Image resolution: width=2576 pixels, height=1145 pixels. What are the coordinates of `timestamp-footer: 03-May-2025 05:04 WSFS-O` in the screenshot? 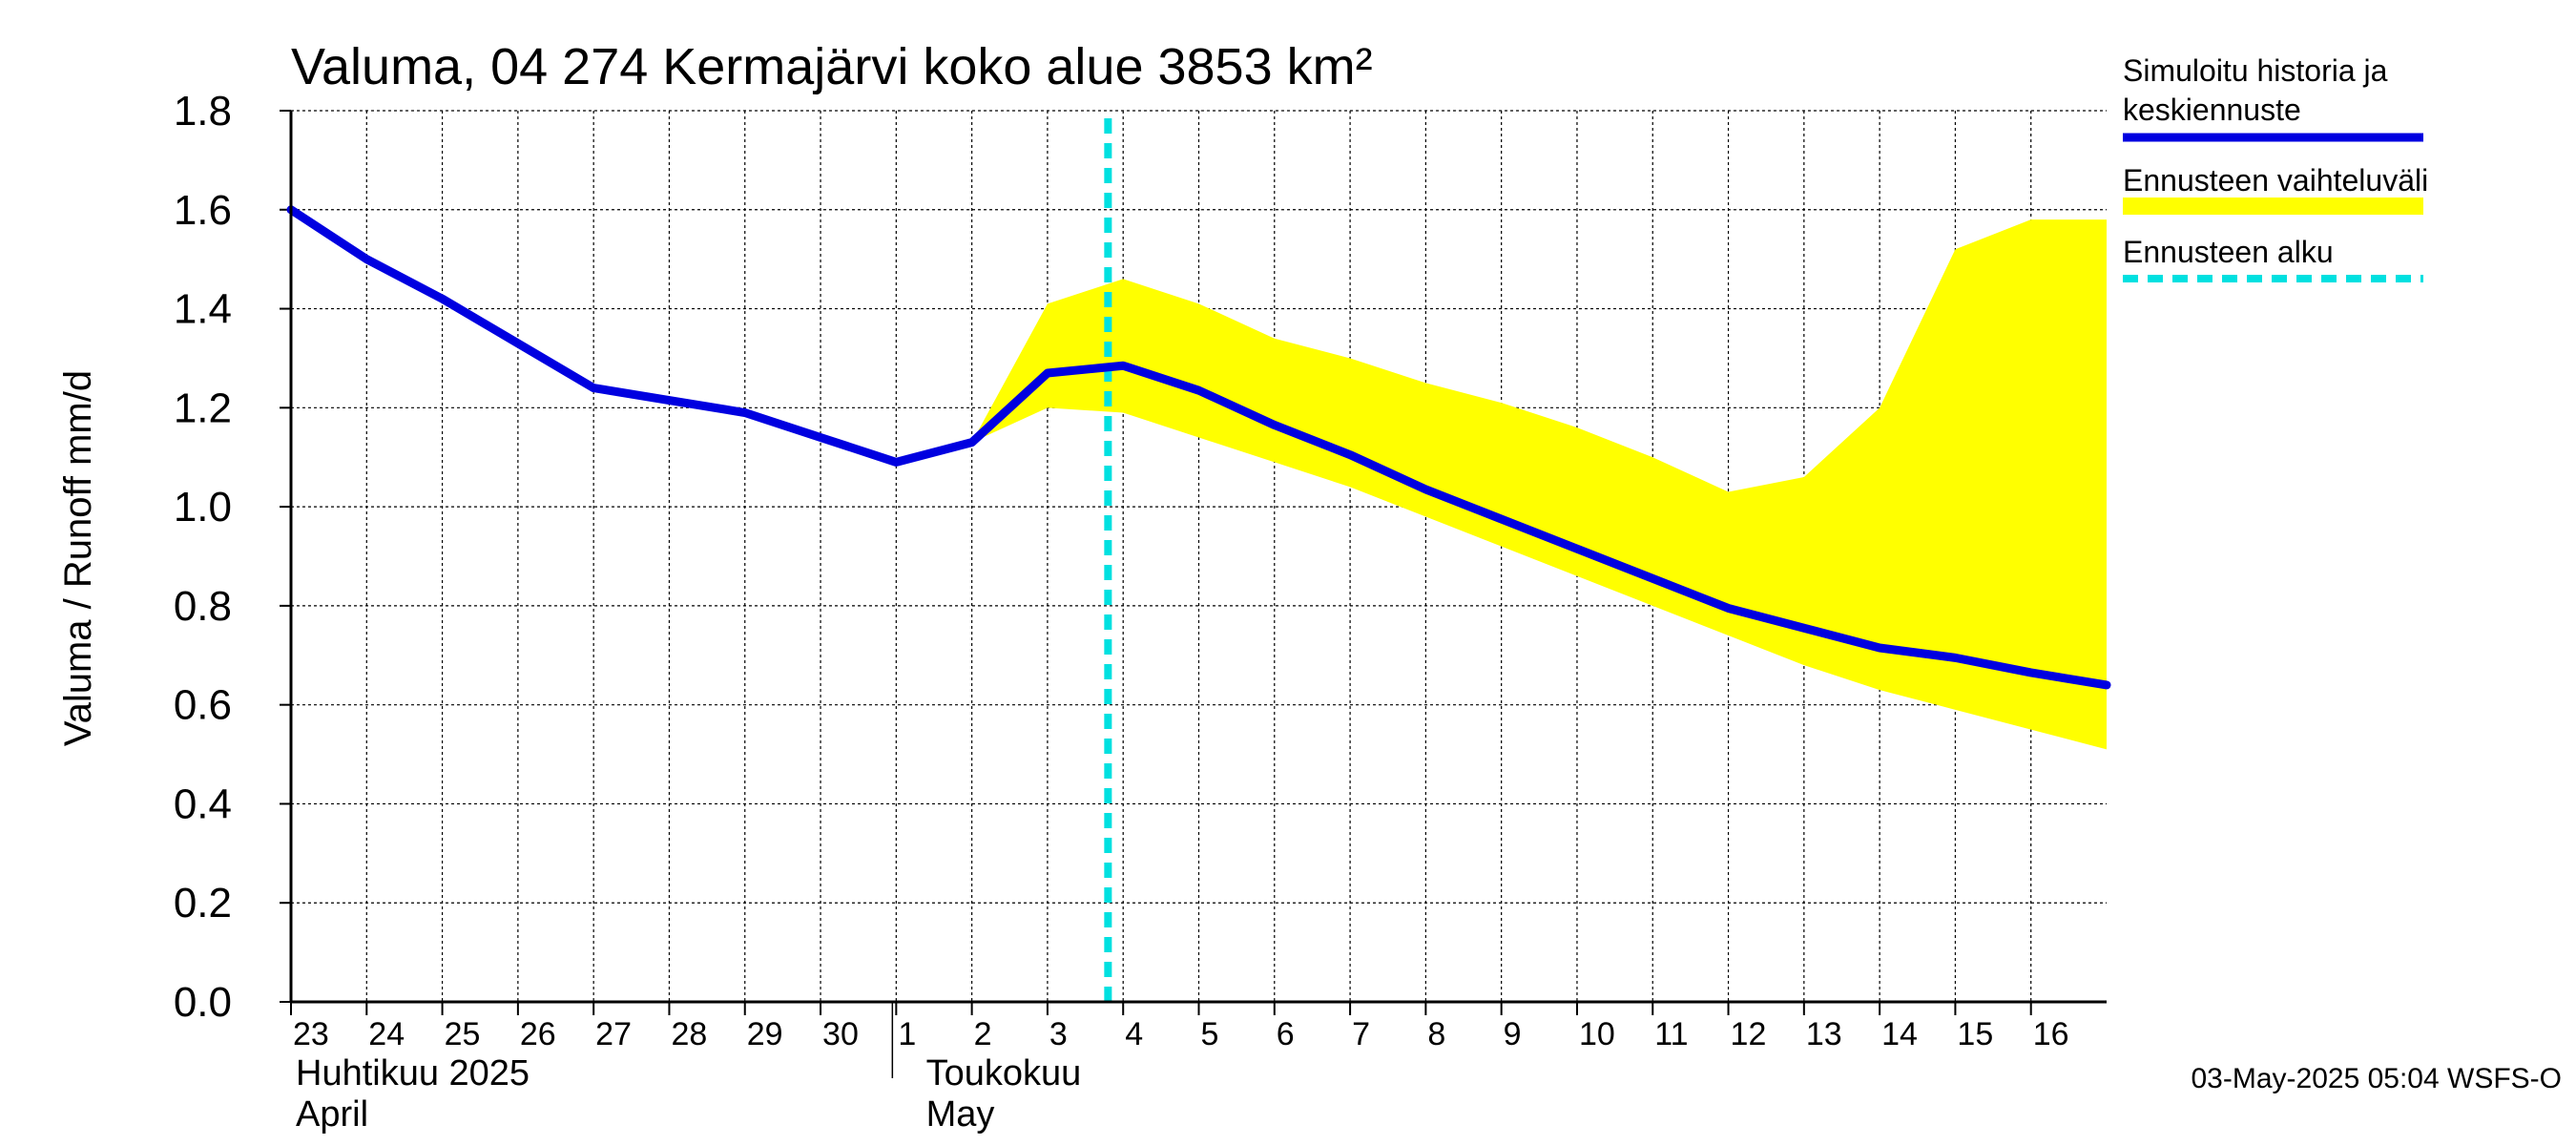 It's located at (2377, 1078).